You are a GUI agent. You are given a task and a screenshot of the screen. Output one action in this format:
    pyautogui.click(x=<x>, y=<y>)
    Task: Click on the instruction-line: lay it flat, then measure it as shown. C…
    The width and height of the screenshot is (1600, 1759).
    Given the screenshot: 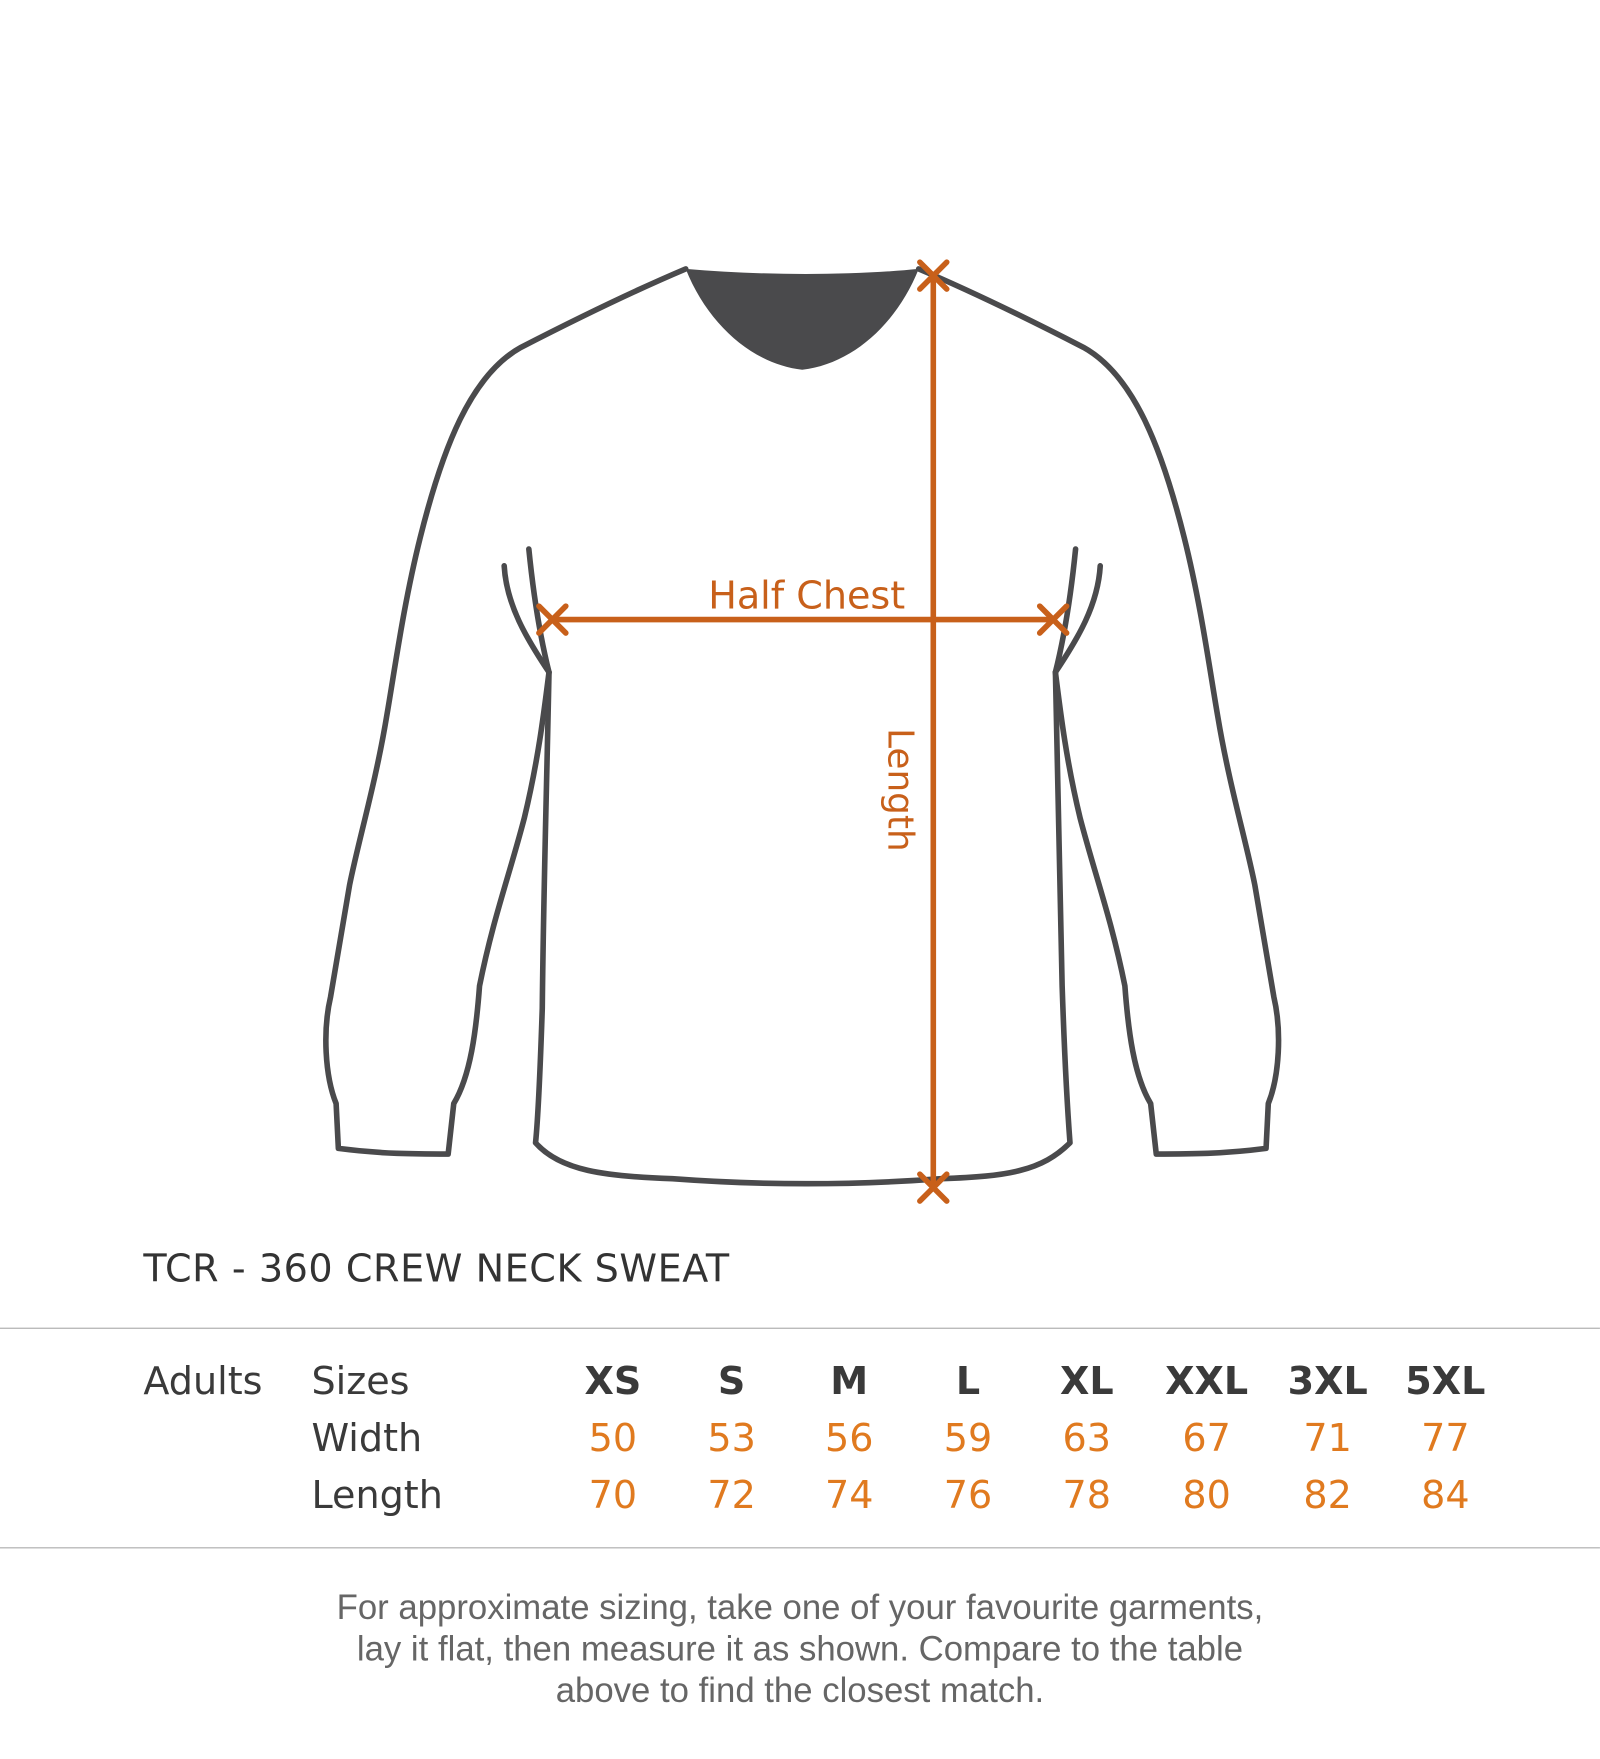 What is the action you would take?
    pyautogui.click(x=800, y=1649)
    